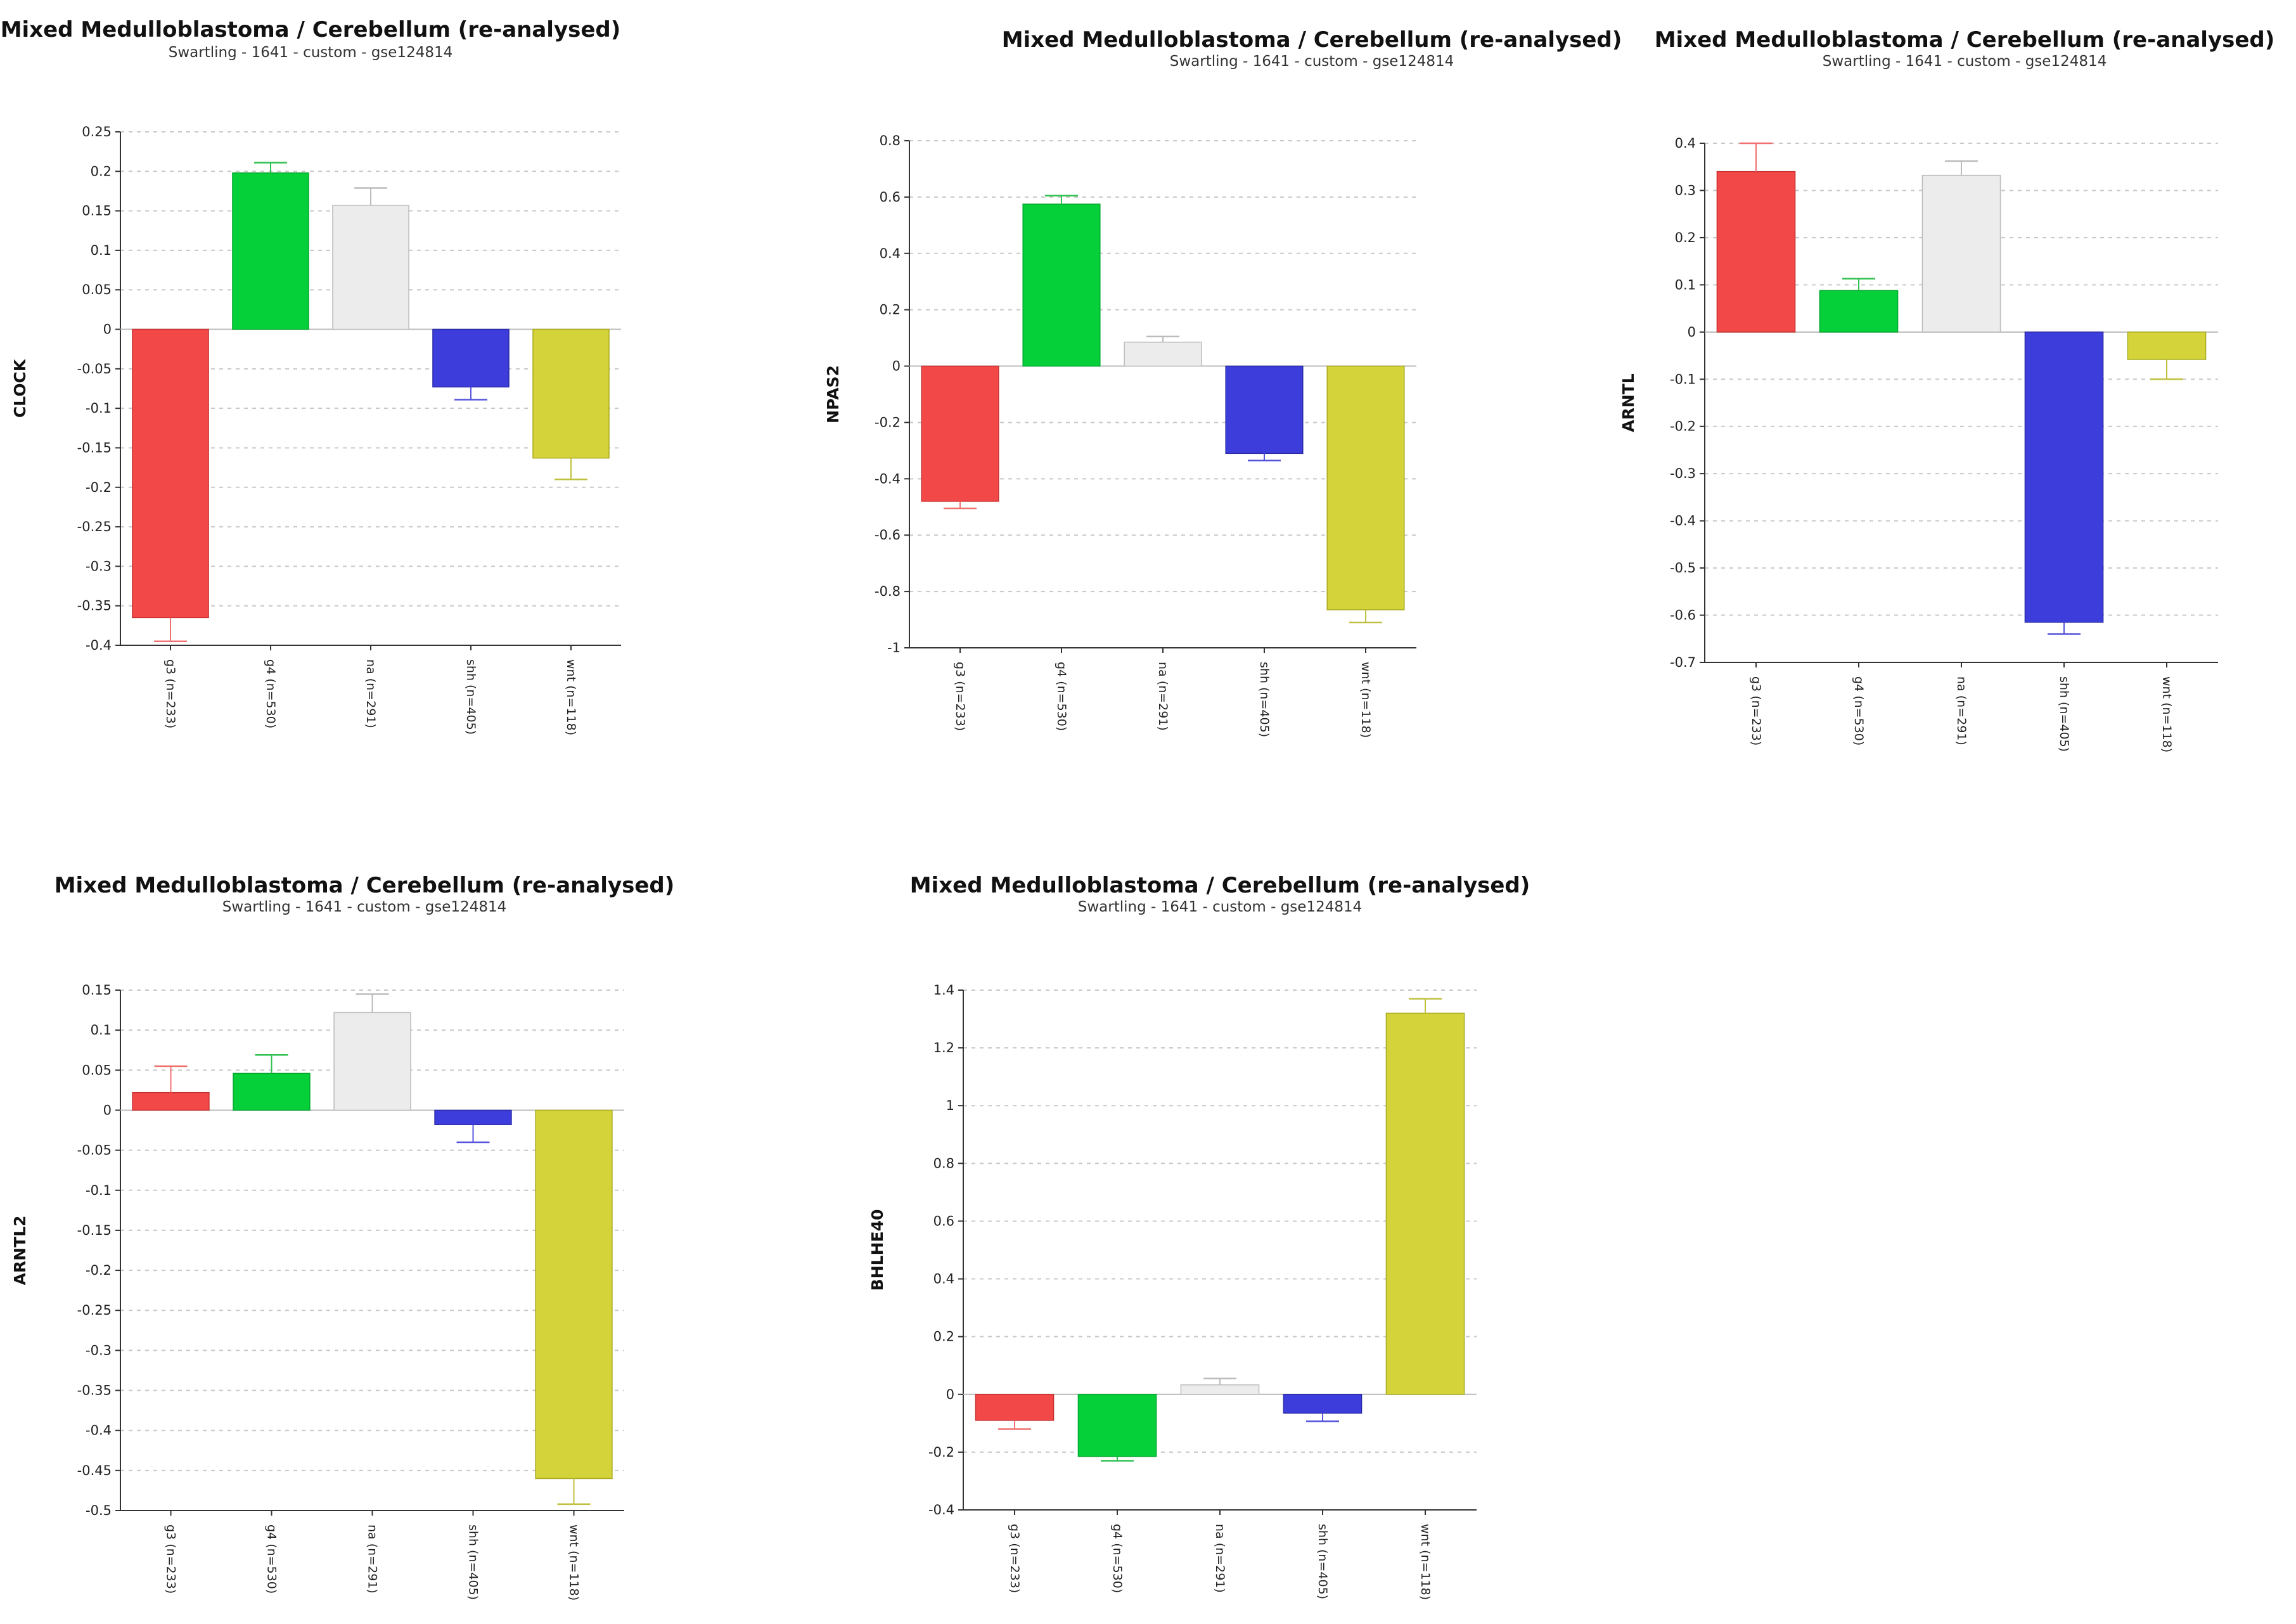 The image size is (2296, 1624). I want to click on y-tick-label: 0.05, so click(97, 1070).